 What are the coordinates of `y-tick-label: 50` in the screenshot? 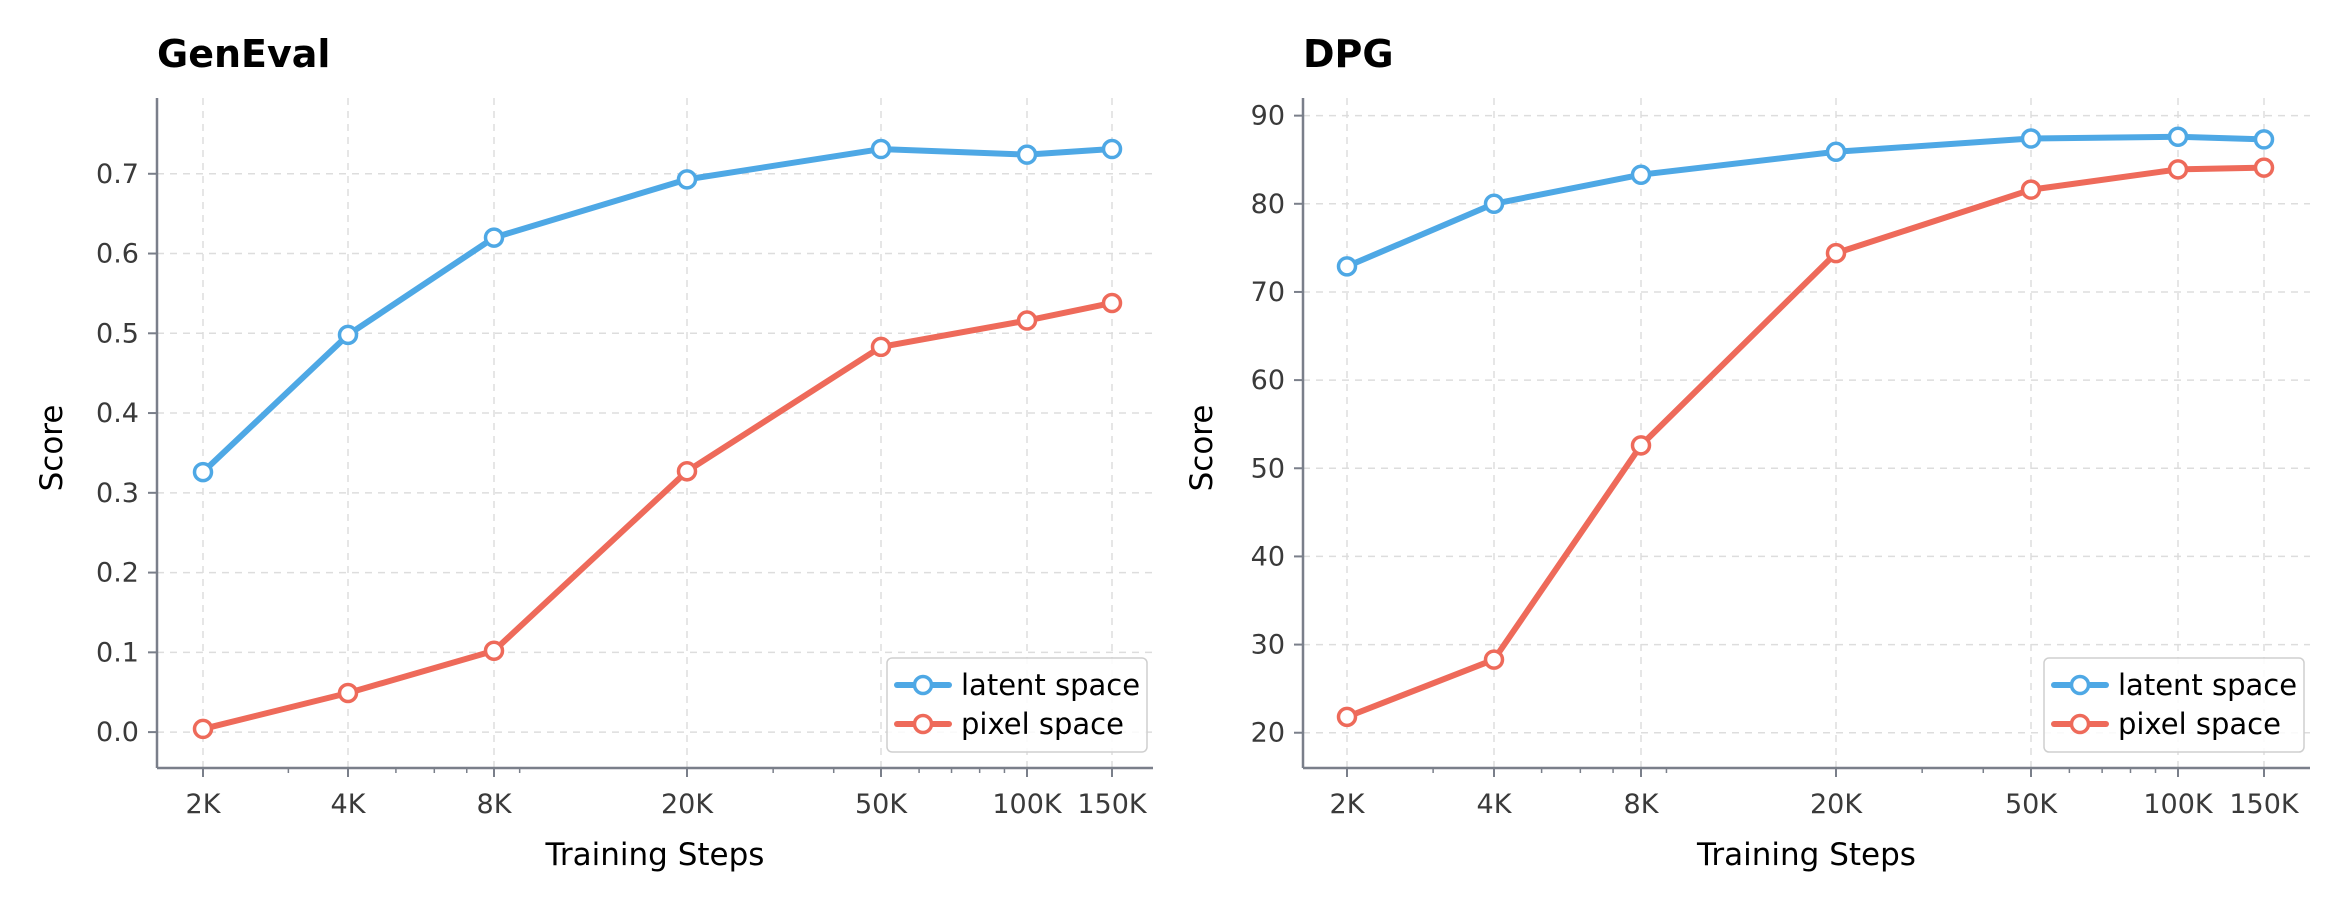 It's located at (1268, 468).